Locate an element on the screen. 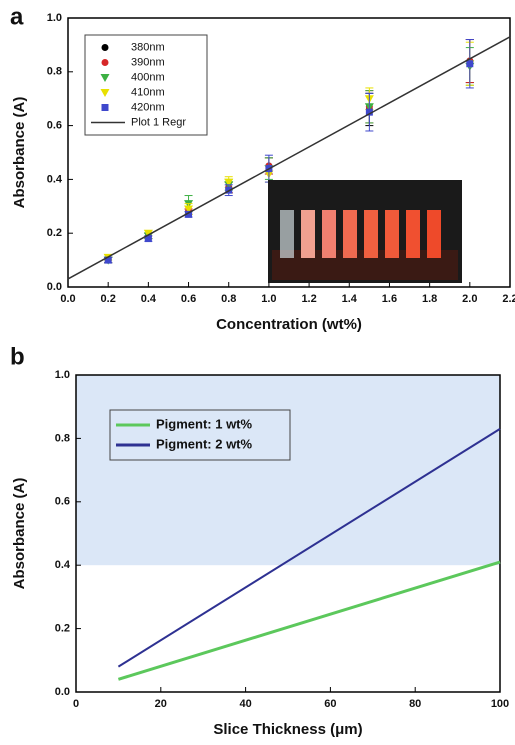 The image size is (515, 745). legend-label: Pigment: 2 wt% is located at coordinates (204, 443).